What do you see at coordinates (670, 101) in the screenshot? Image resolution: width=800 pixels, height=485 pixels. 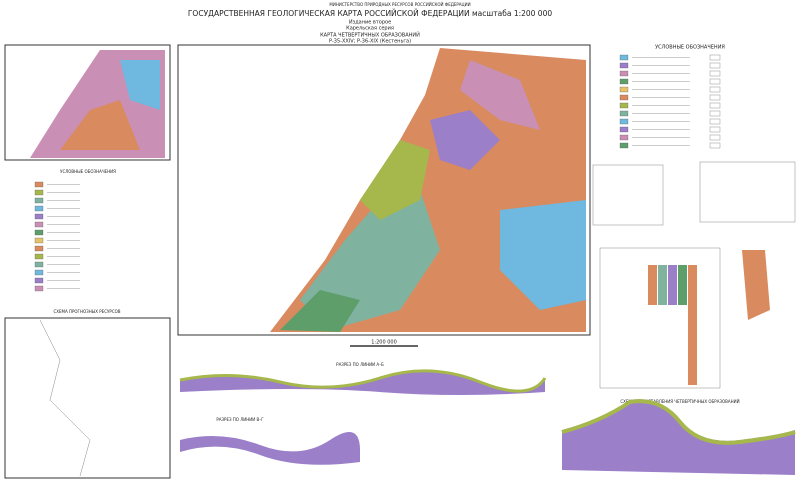 I see `legend-right` at bounding box center [670, 101].